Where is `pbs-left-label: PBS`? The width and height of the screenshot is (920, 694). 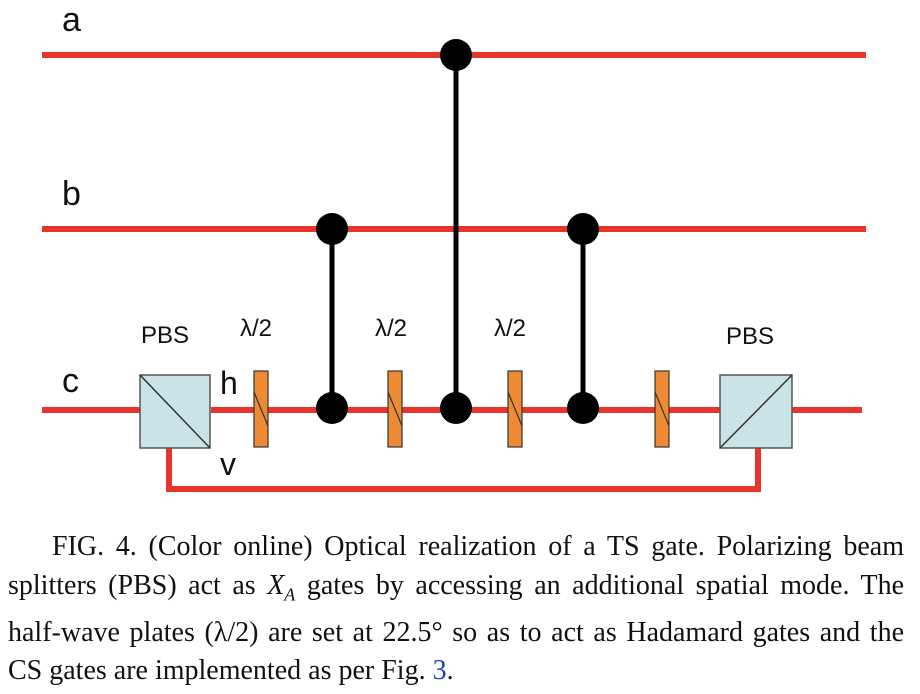 pbs-left-label: PBS is located at coordinates (165, 335).